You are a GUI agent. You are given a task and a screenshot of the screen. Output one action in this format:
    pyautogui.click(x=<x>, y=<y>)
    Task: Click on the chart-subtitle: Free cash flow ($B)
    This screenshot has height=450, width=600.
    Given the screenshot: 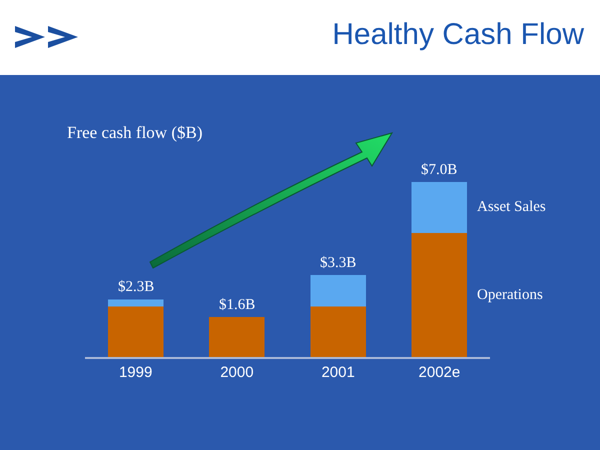 What is the action you would take?
    pyautogui.click(x=134, y=132)
    